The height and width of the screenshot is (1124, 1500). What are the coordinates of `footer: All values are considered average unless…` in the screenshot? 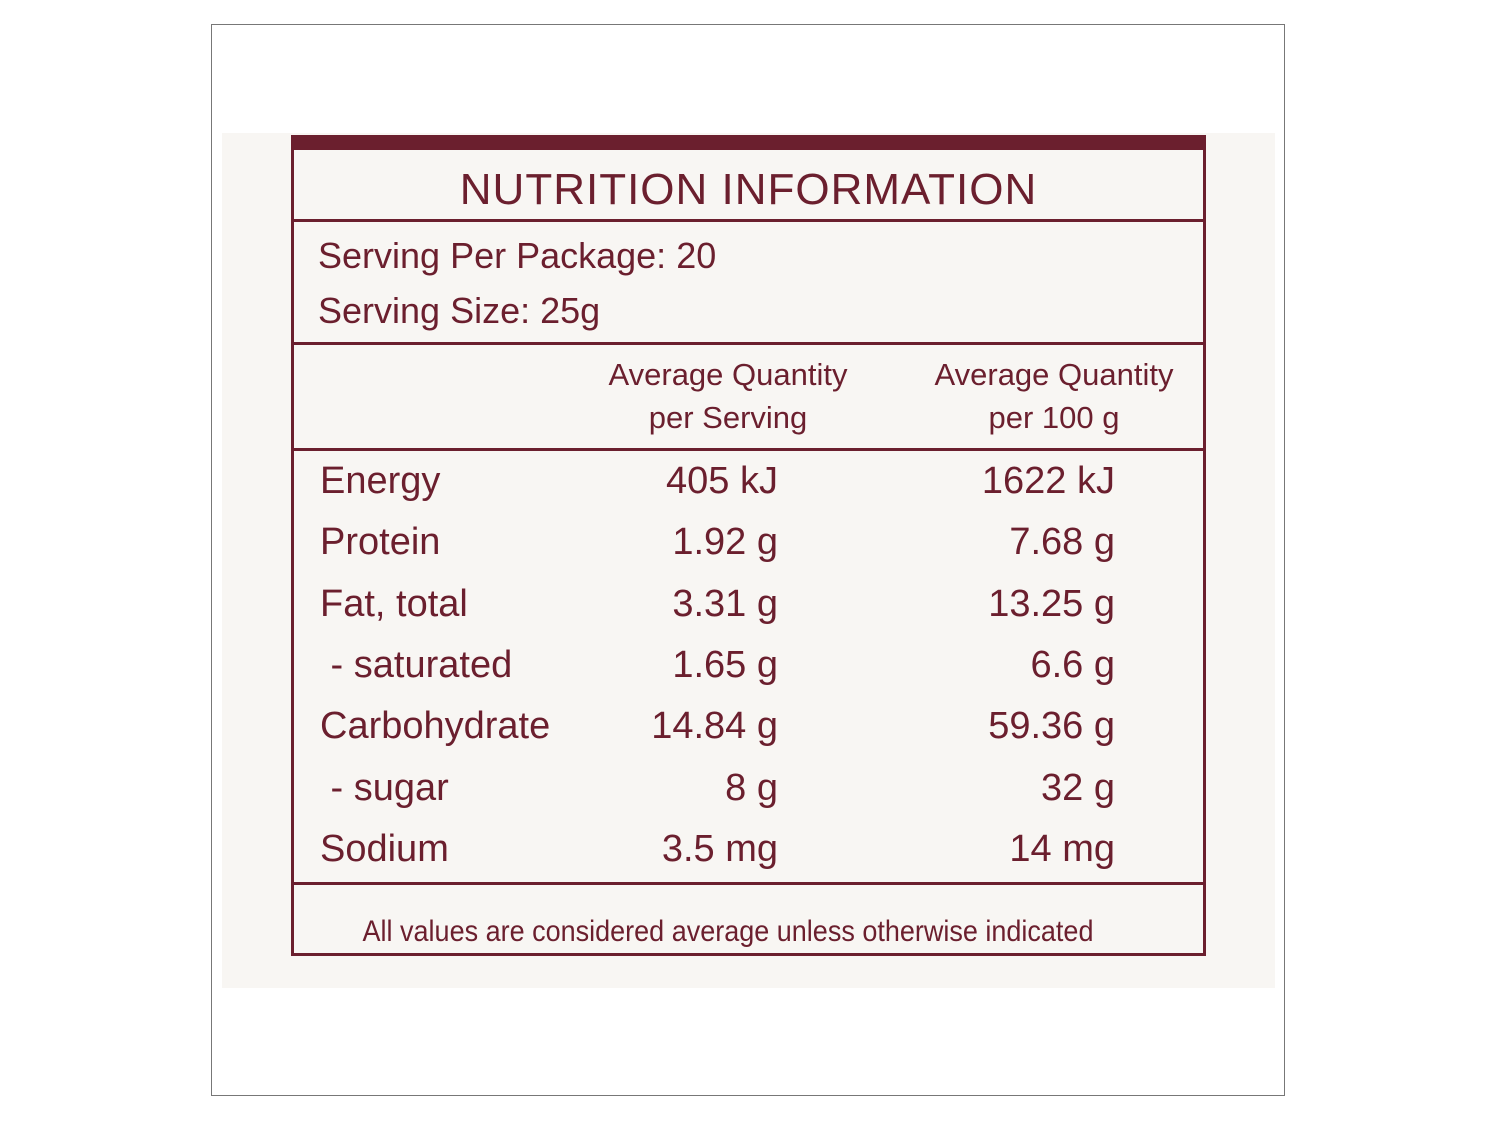 It's located at (728, 931).